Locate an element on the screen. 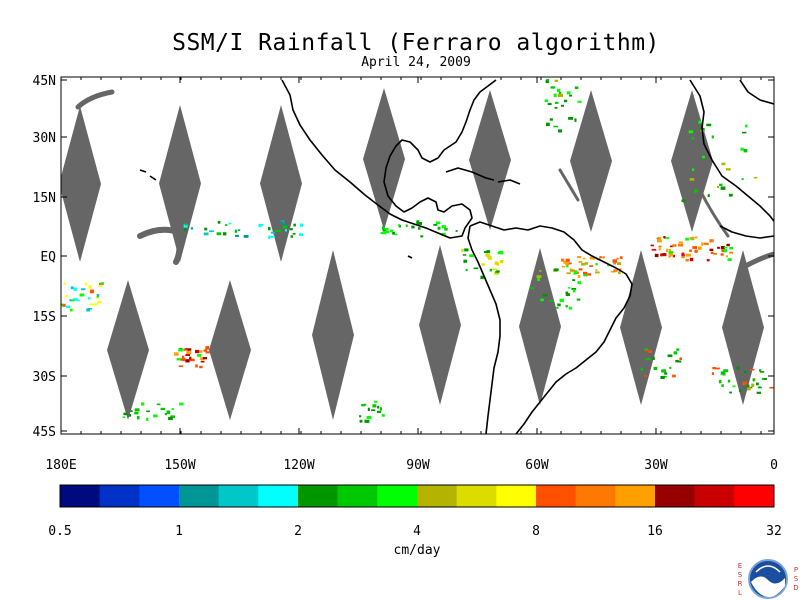 The height and width of the screenshot is (600, 800). colorbar-frame is located at coordinates (417, 496).